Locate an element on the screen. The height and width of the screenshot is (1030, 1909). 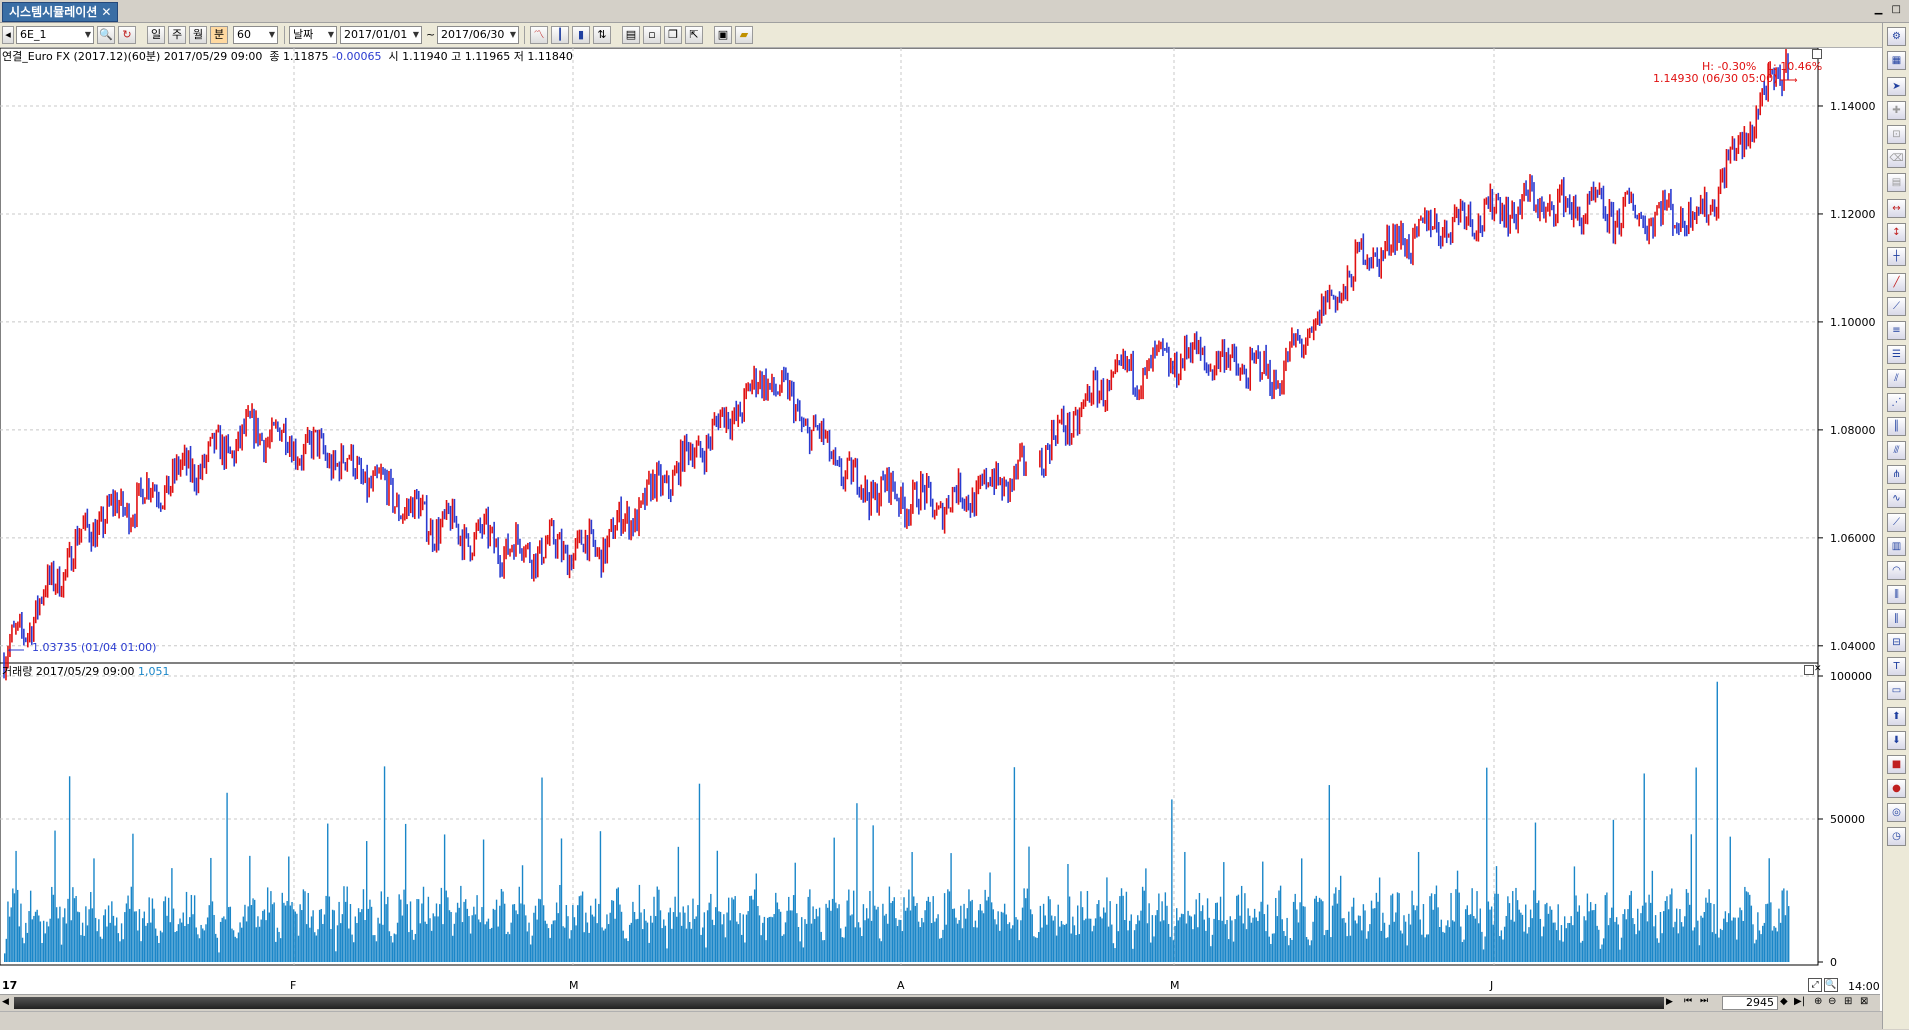
arrow-up-icon: ⬆ is located at coordinates (1896, 716).